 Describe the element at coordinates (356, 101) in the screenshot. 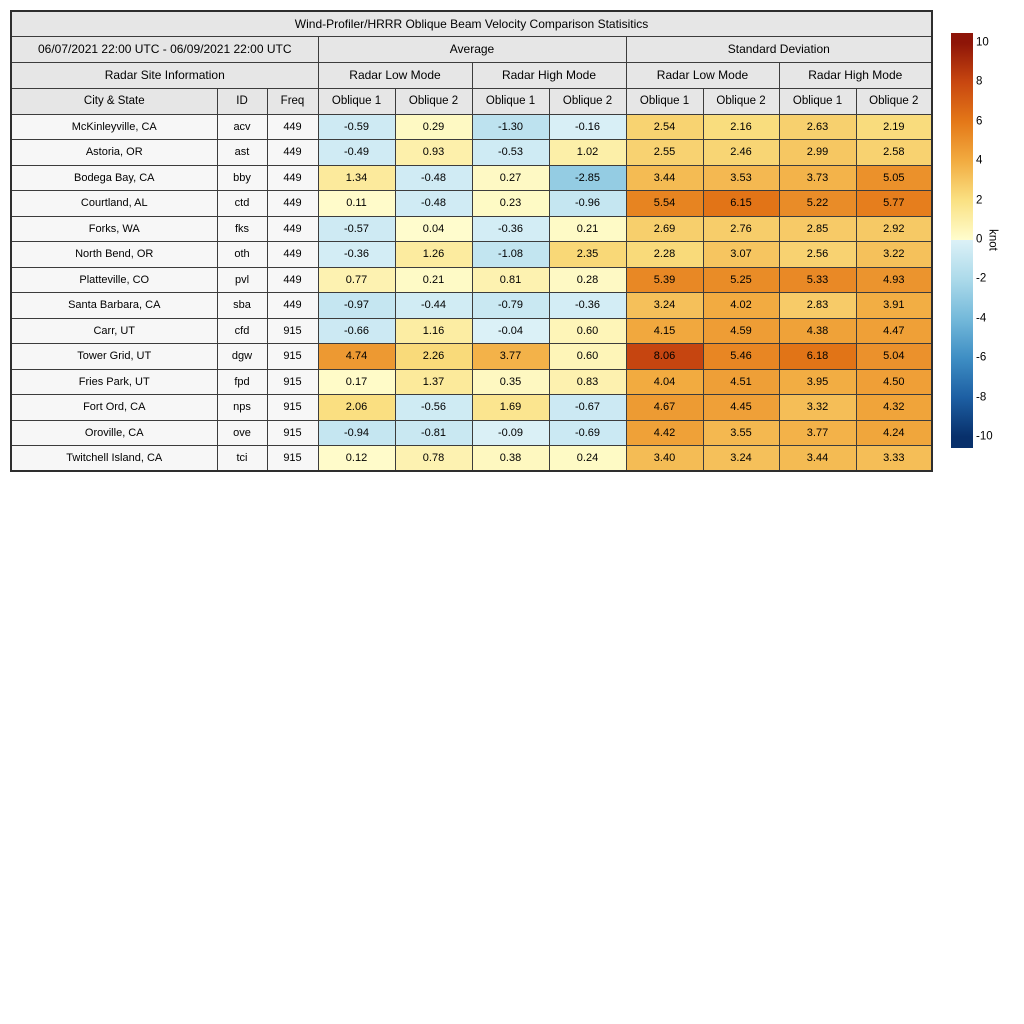

I see `header-avg-low-oblique-1: Oblique 1` at that location.